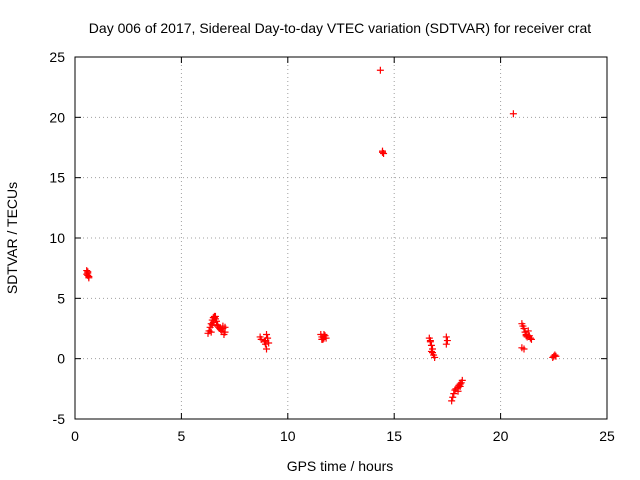 The image size is (640, 480). I want to click on y-tick-label: 5, so click(61, 298).